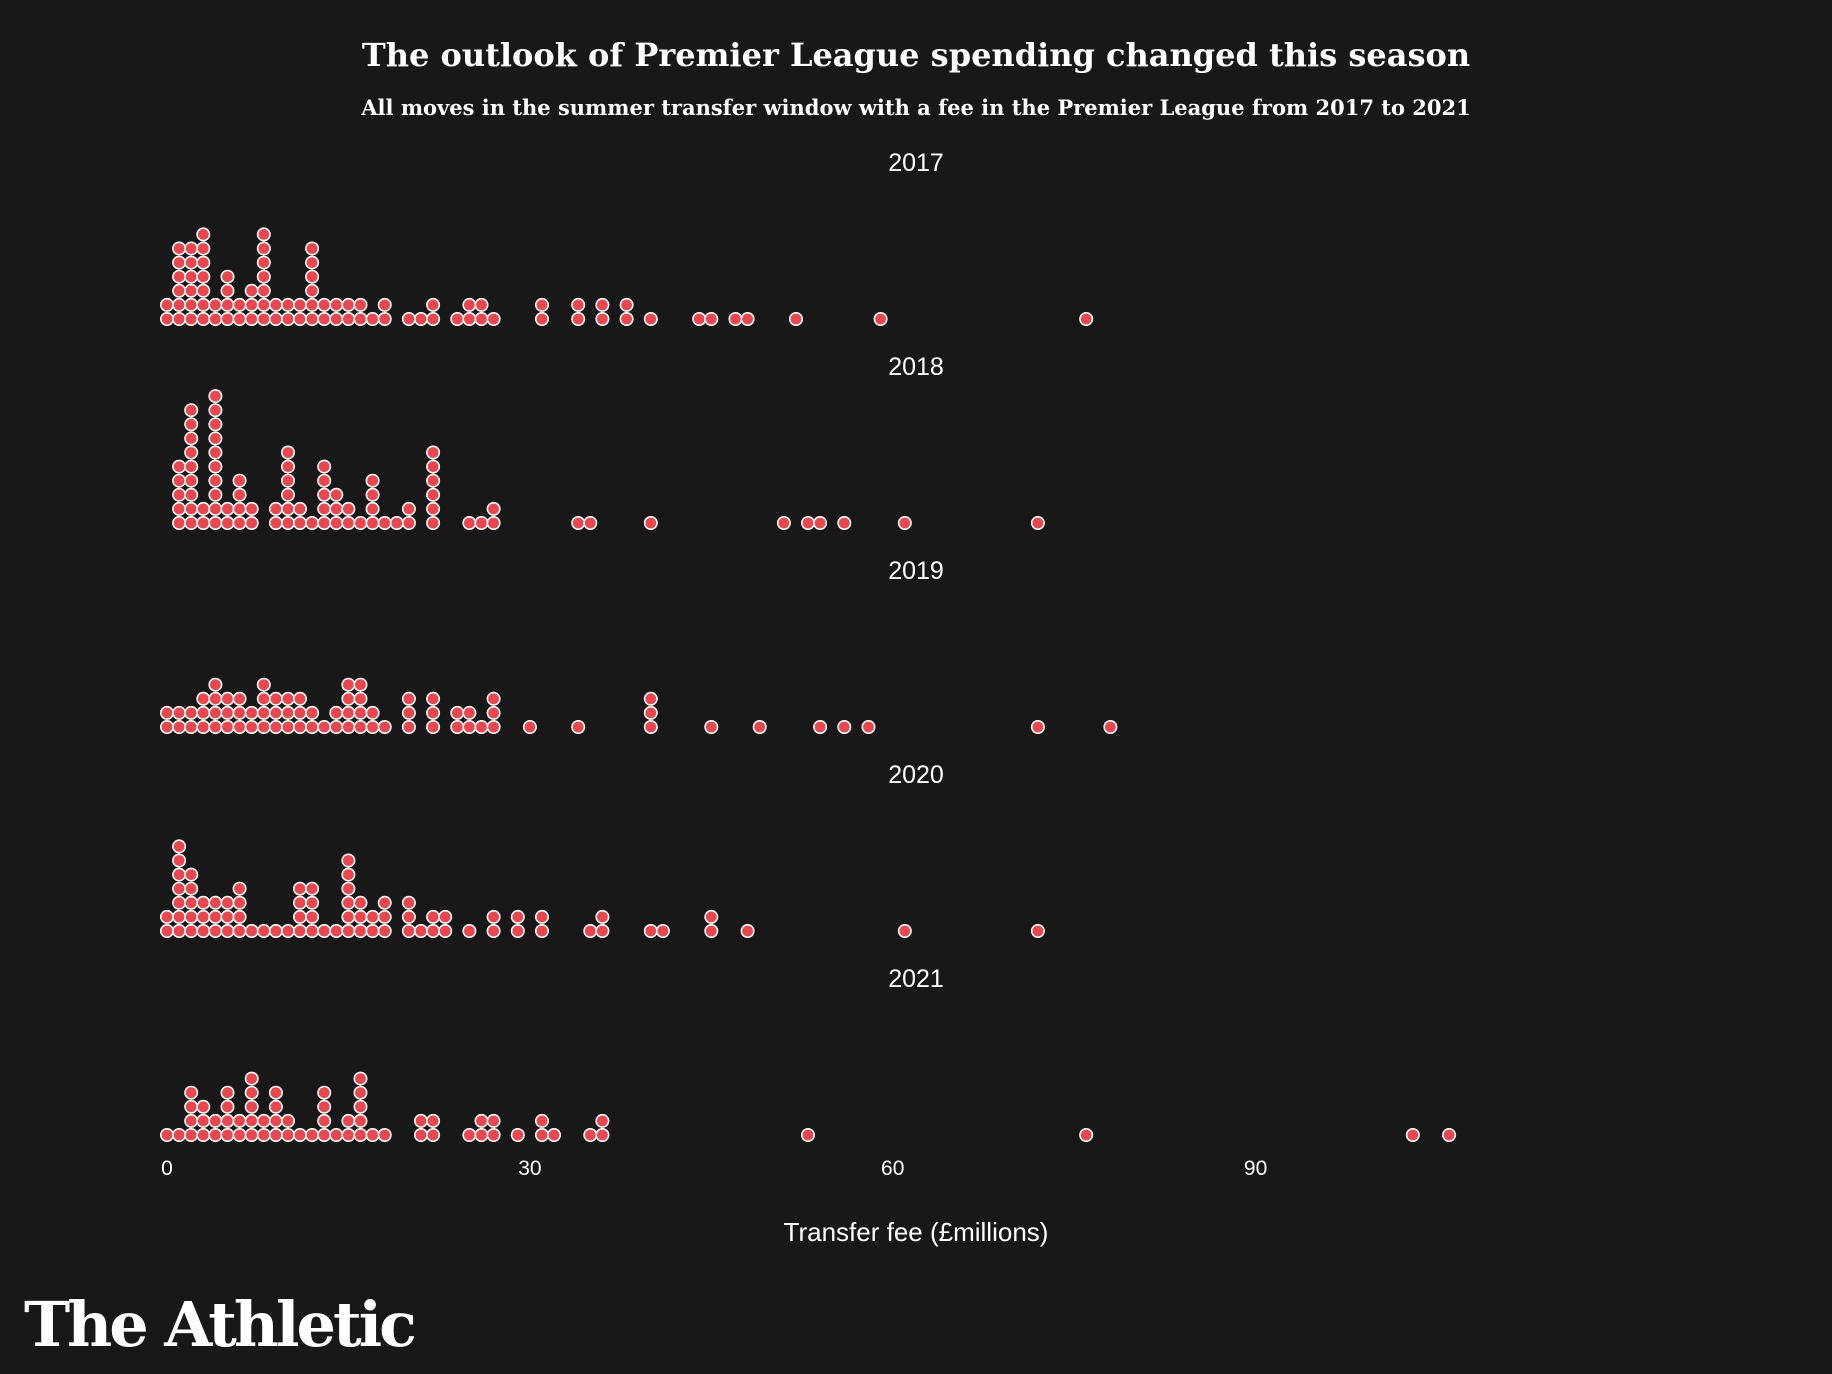 This screenshot has width=1832, height=1374. What do you see at coordinates (916, 571) in the screenshot?
I see `year-label-2019: 2019` at bounding box center [916, 571].